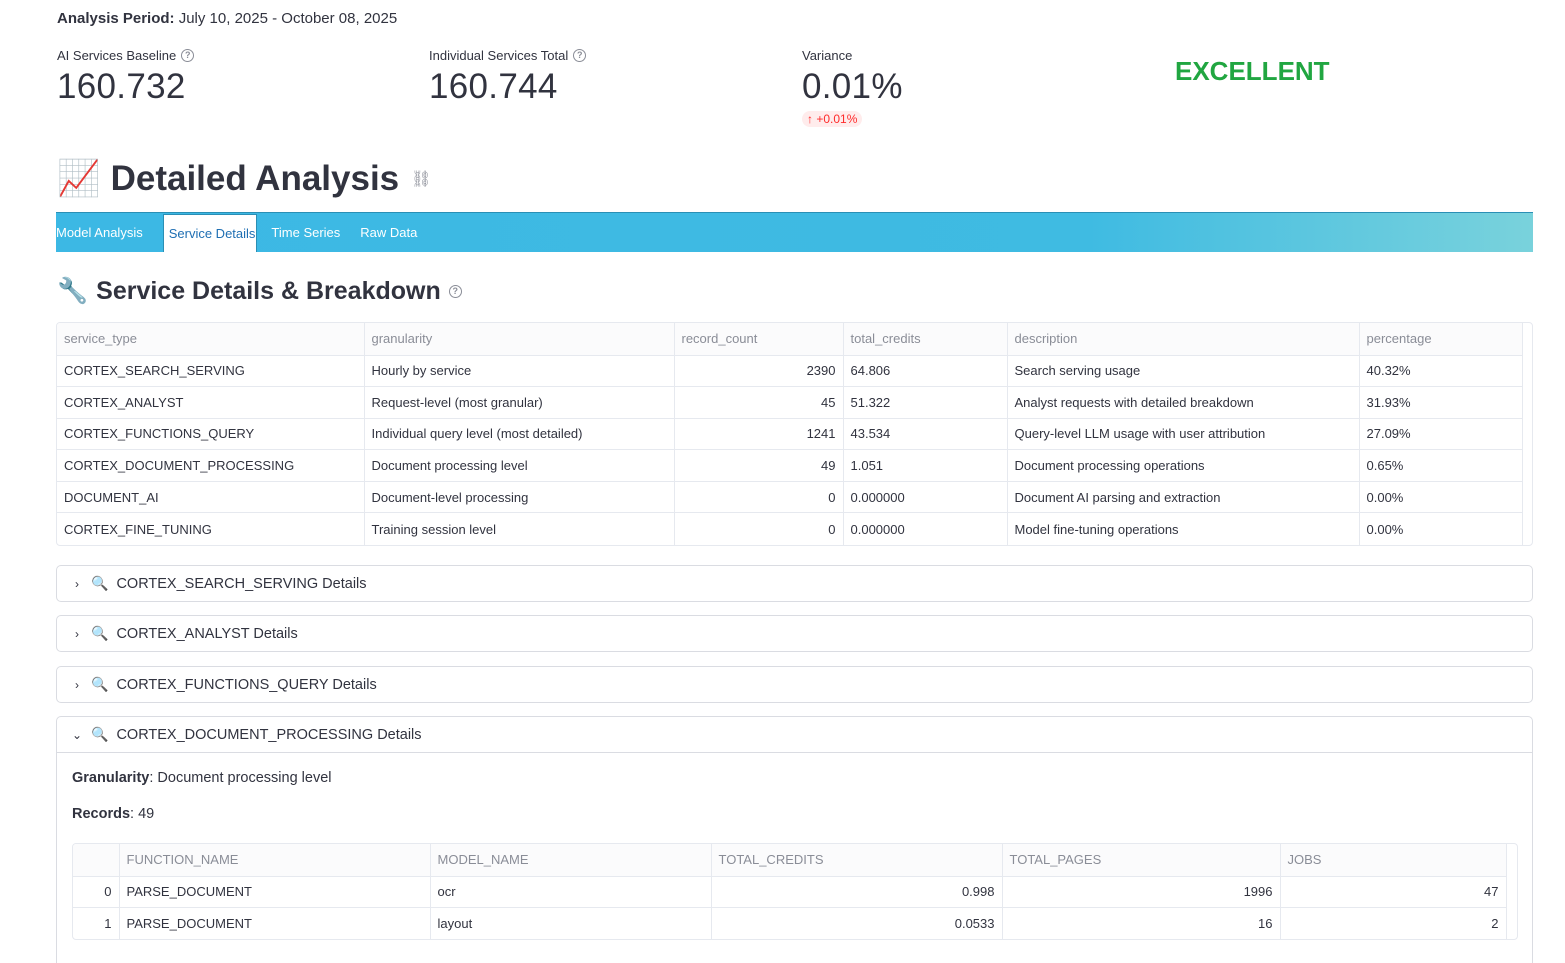 The width and height of the screenshot is (1565, 963). What do you see at coordinates (925, 402) in the screenshot?
I see `table-cell: 51.322` at bounding box center [925, 402].